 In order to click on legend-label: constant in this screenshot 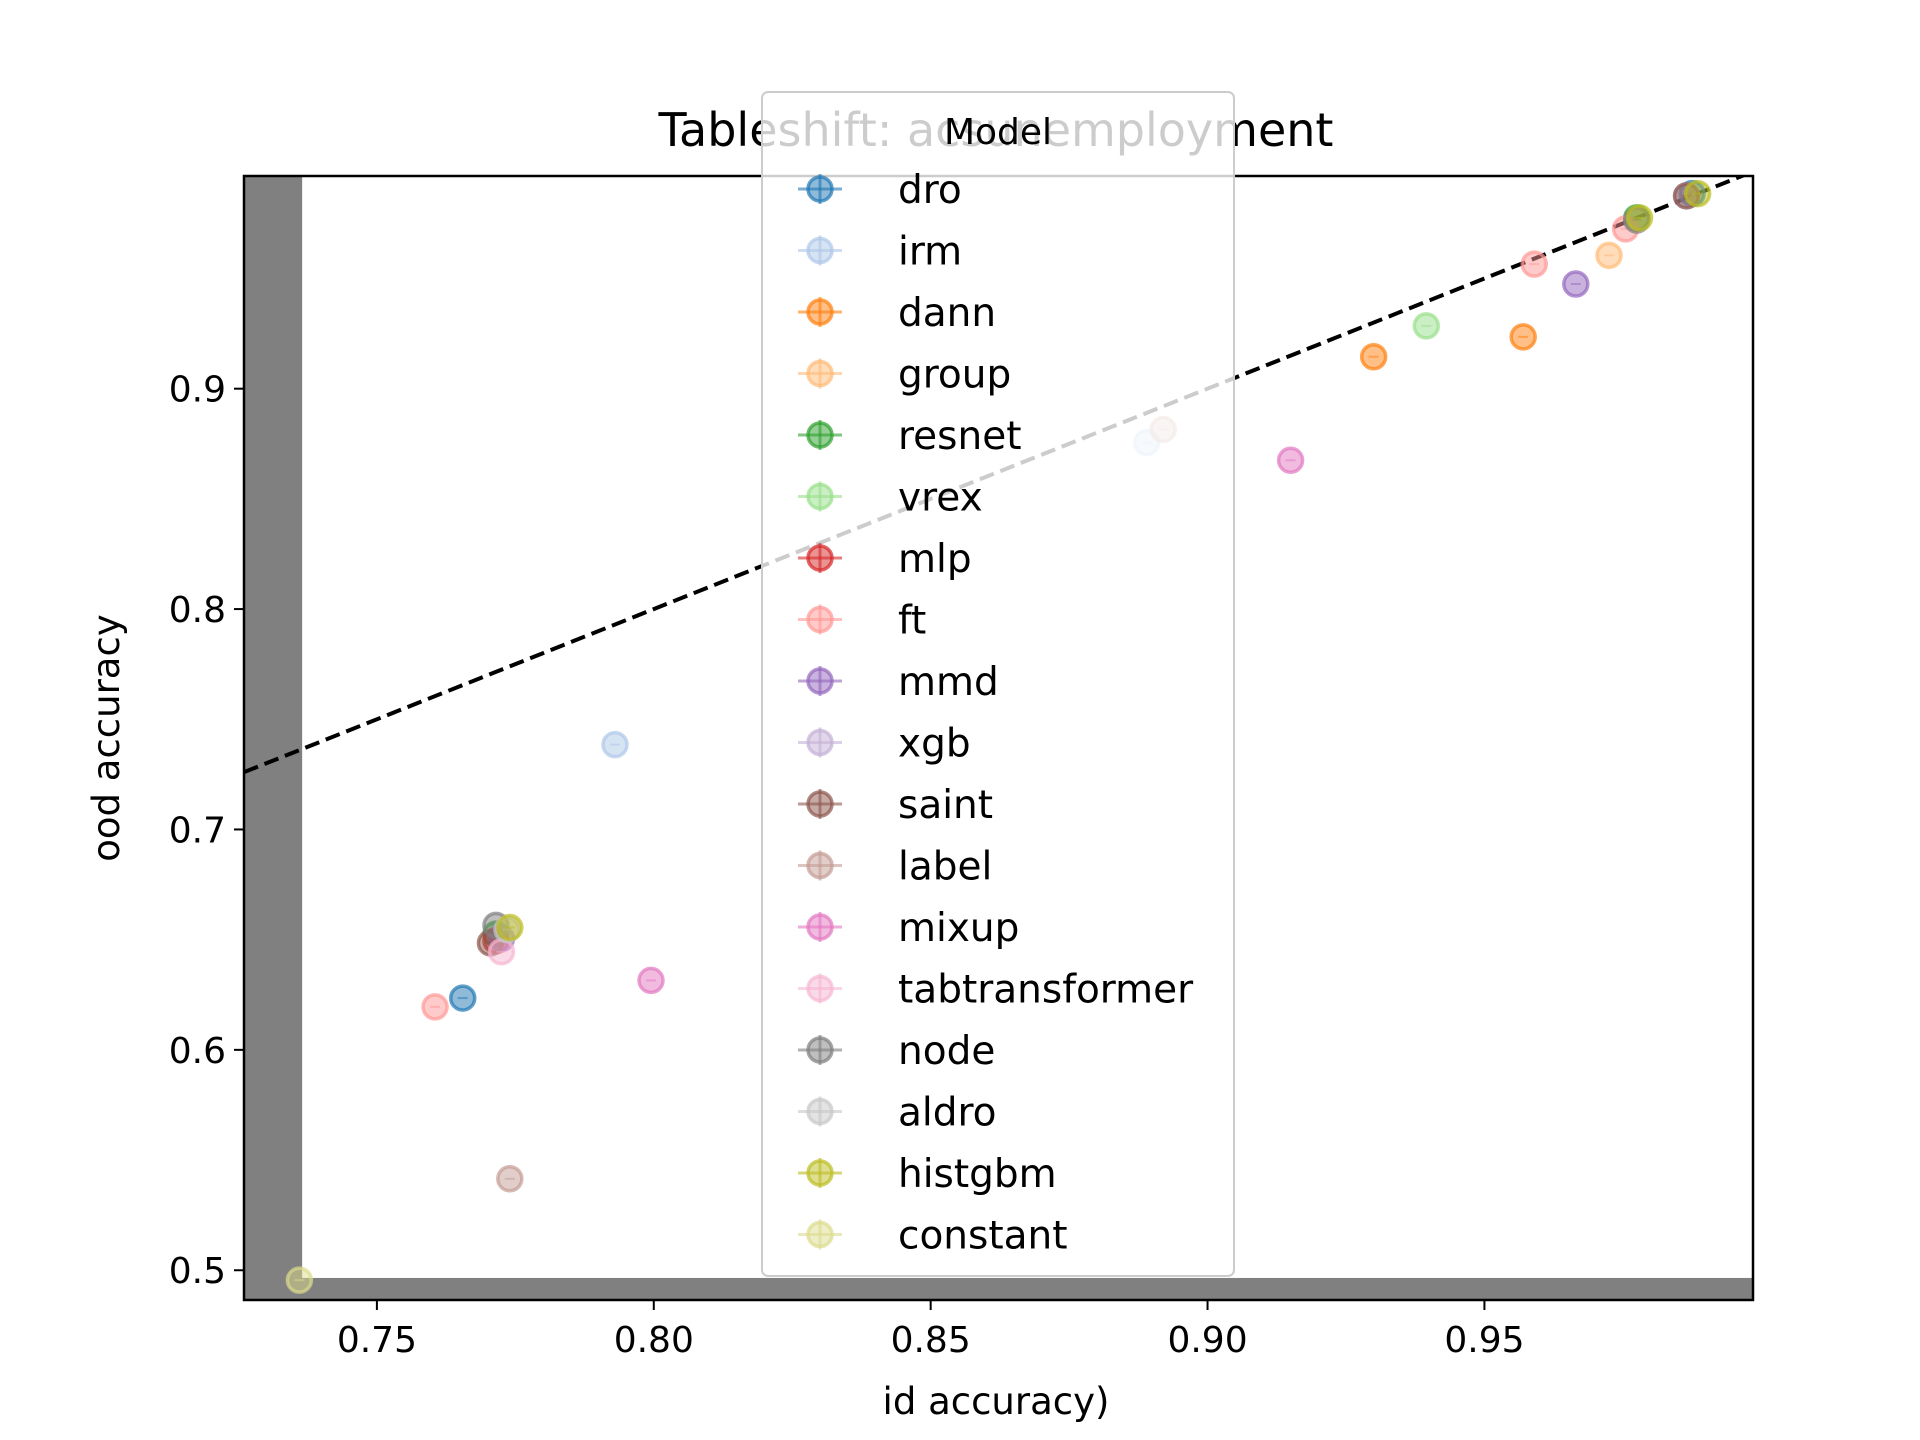, I will do `click(983, 1236)`.